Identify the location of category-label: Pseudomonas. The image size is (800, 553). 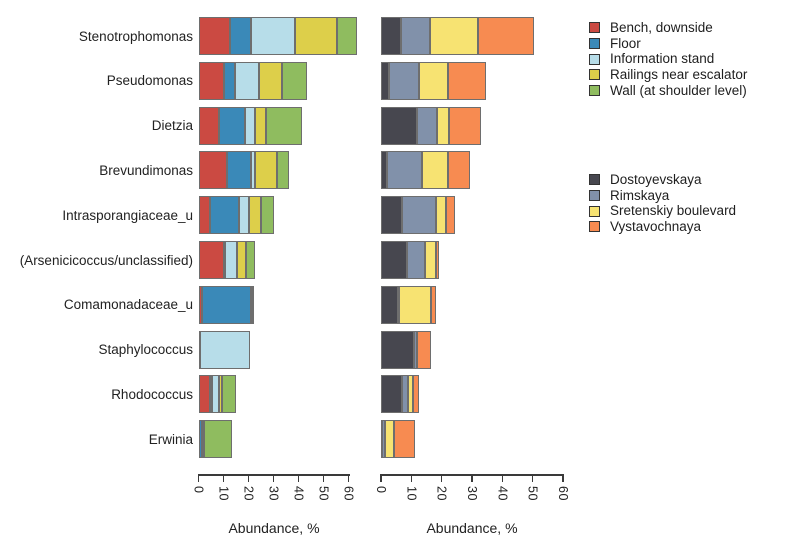
(149, 81).